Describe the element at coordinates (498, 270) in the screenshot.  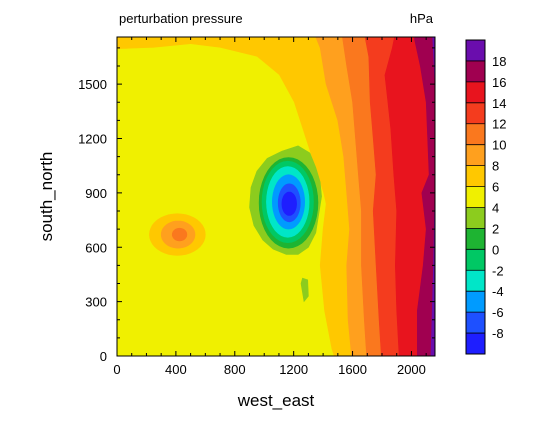
I see `colorbar-label: -2` at that location.